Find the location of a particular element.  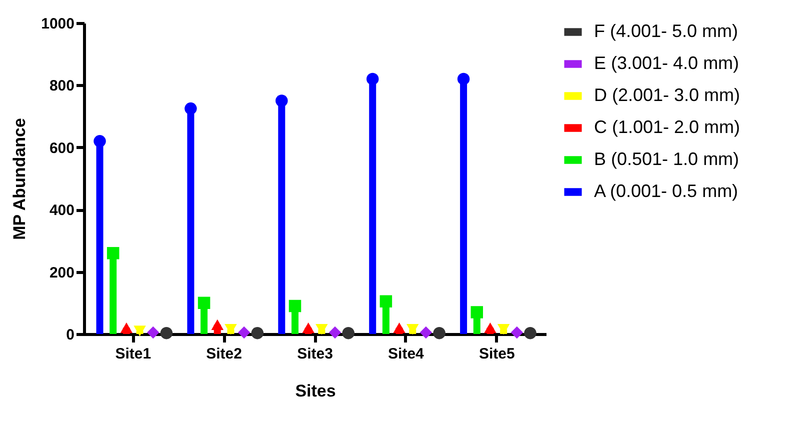

x-tick-label: Site1 is located at coordinates (133, 354).